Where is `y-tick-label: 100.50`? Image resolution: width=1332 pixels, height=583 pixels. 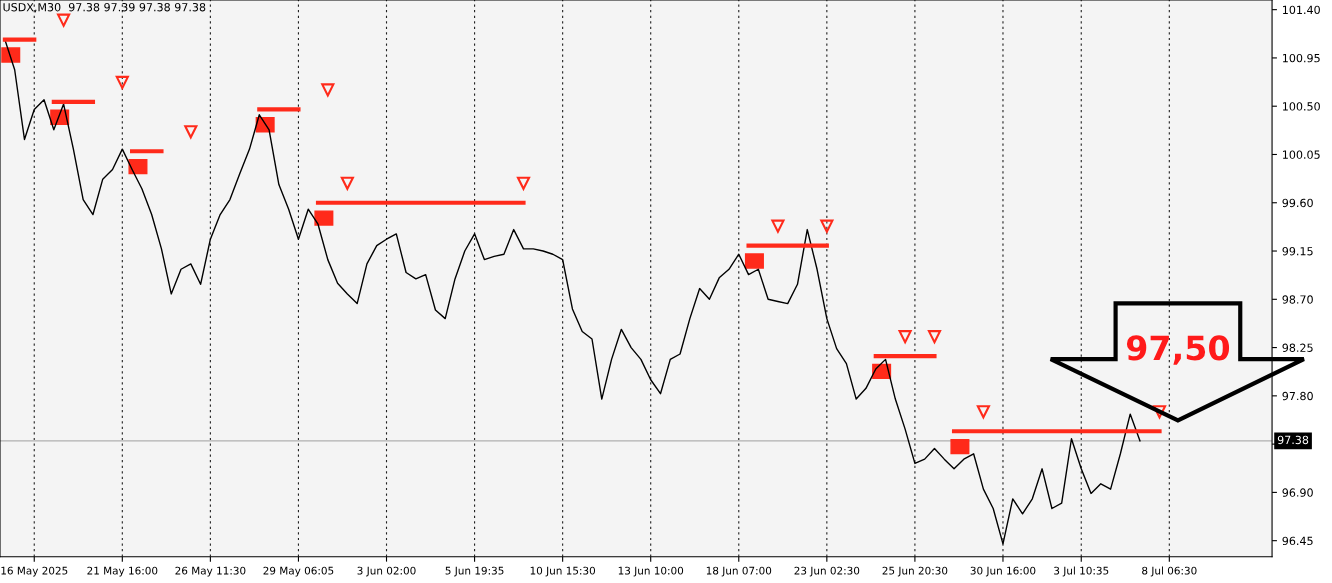
y-tick-label: 100.50 is located at coordinates (1301, 106).